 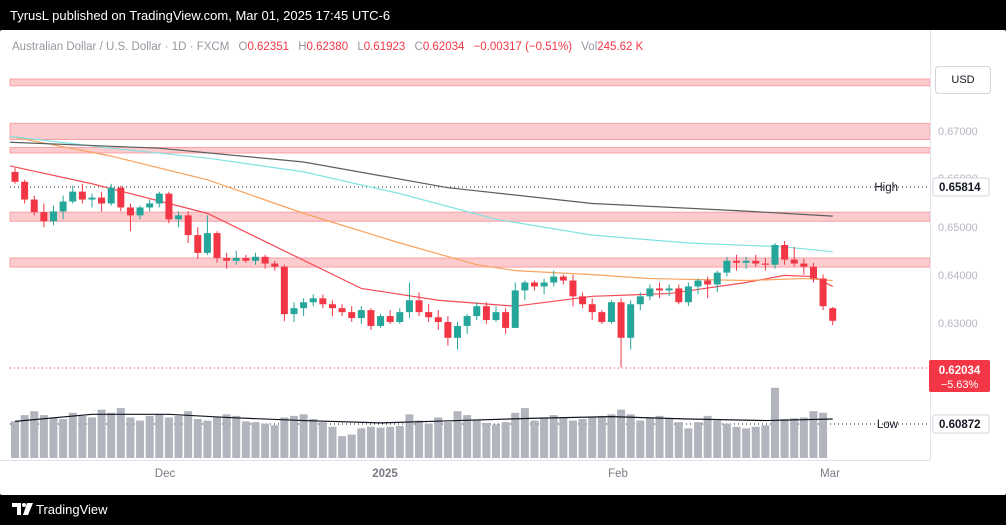 I want to click on last-price-value: 0.62034, so click(x=960, y=371).